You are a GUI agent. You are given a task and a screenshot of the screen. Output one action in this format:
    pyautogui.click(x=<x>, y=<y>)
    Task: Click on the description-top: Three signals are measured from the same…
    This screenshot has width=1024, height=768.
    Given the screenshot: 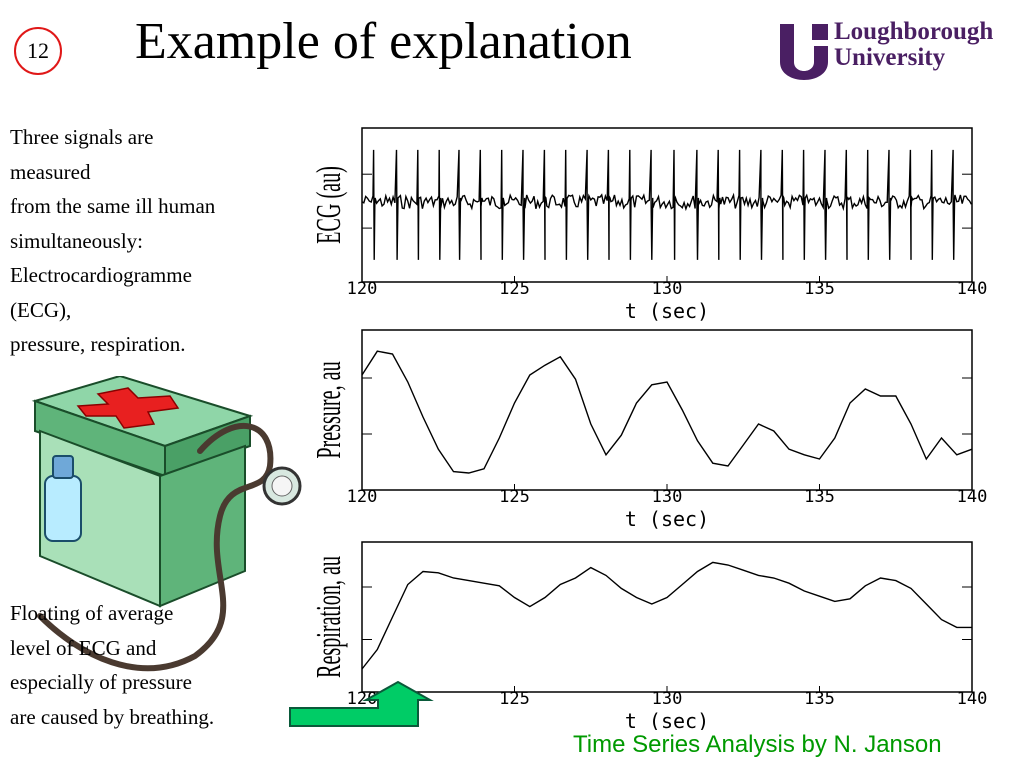 What is the action you would take?
    pyautogui.click(x=155, y=241)
    